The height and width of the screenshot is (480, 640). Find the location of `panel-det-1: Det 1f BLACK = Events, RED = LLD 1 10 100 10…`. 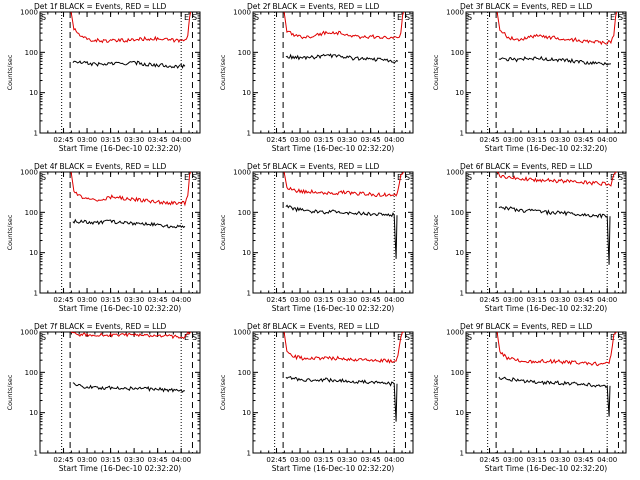

panel-det-1: Det 1f BLACK = Events, RED = LLD 1 10 100 10… is located at coordinates (103, 77).